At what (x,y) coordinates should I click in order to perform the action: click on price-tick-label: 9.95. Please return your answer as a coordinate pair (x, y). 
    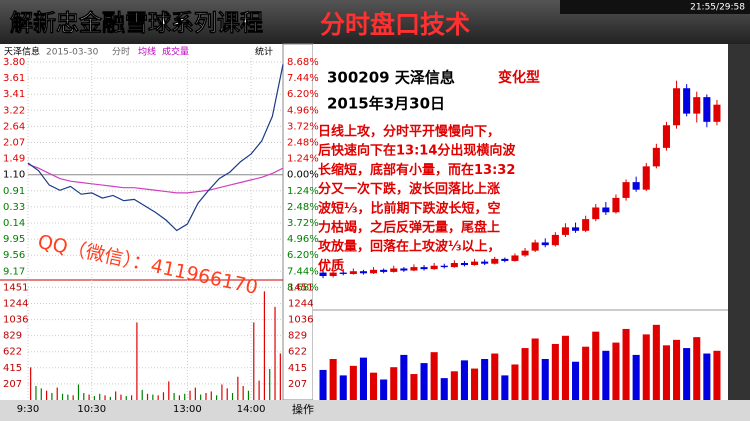
    Looking at the image, I should click on (14, 239).